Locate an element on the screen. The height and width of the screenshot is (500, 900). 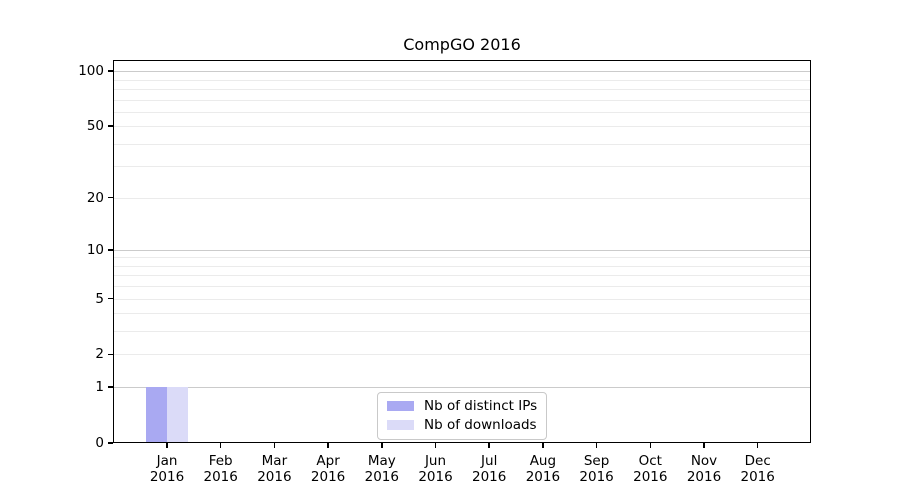
x-tick-month: Dec is located at coordinates (757, 461).